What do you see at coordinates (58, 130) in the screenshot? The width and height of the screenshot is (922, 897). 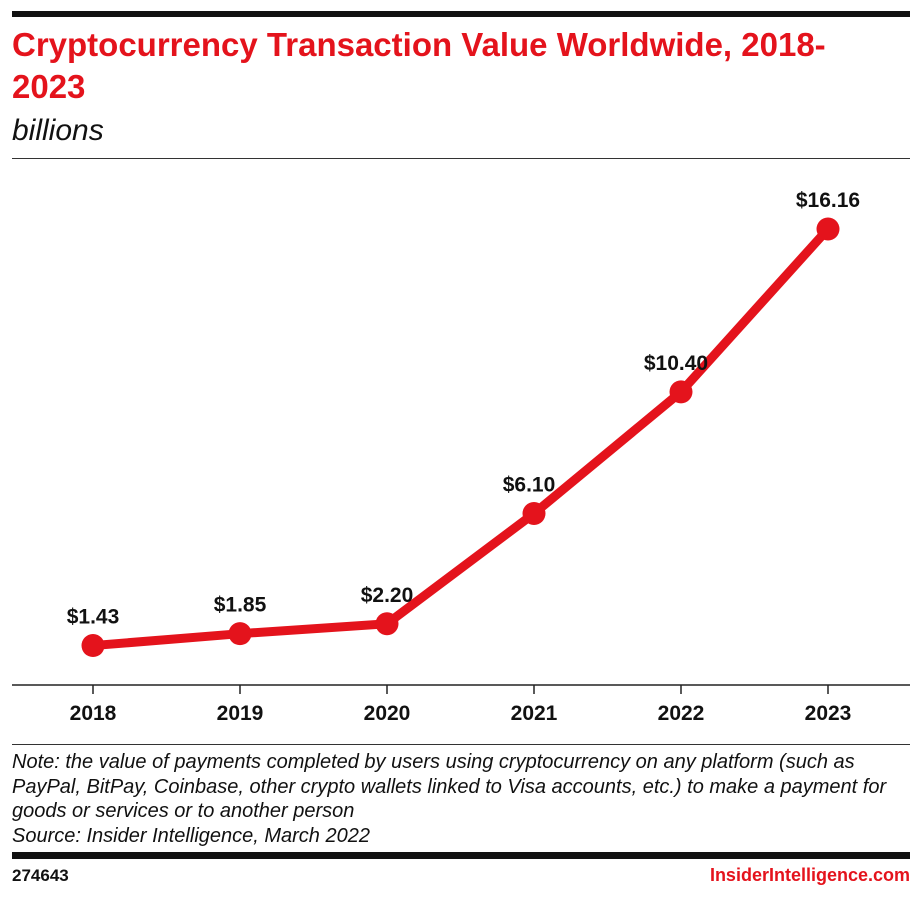 I see `chart-subtitle: billions` at bounding box center [58, 130].